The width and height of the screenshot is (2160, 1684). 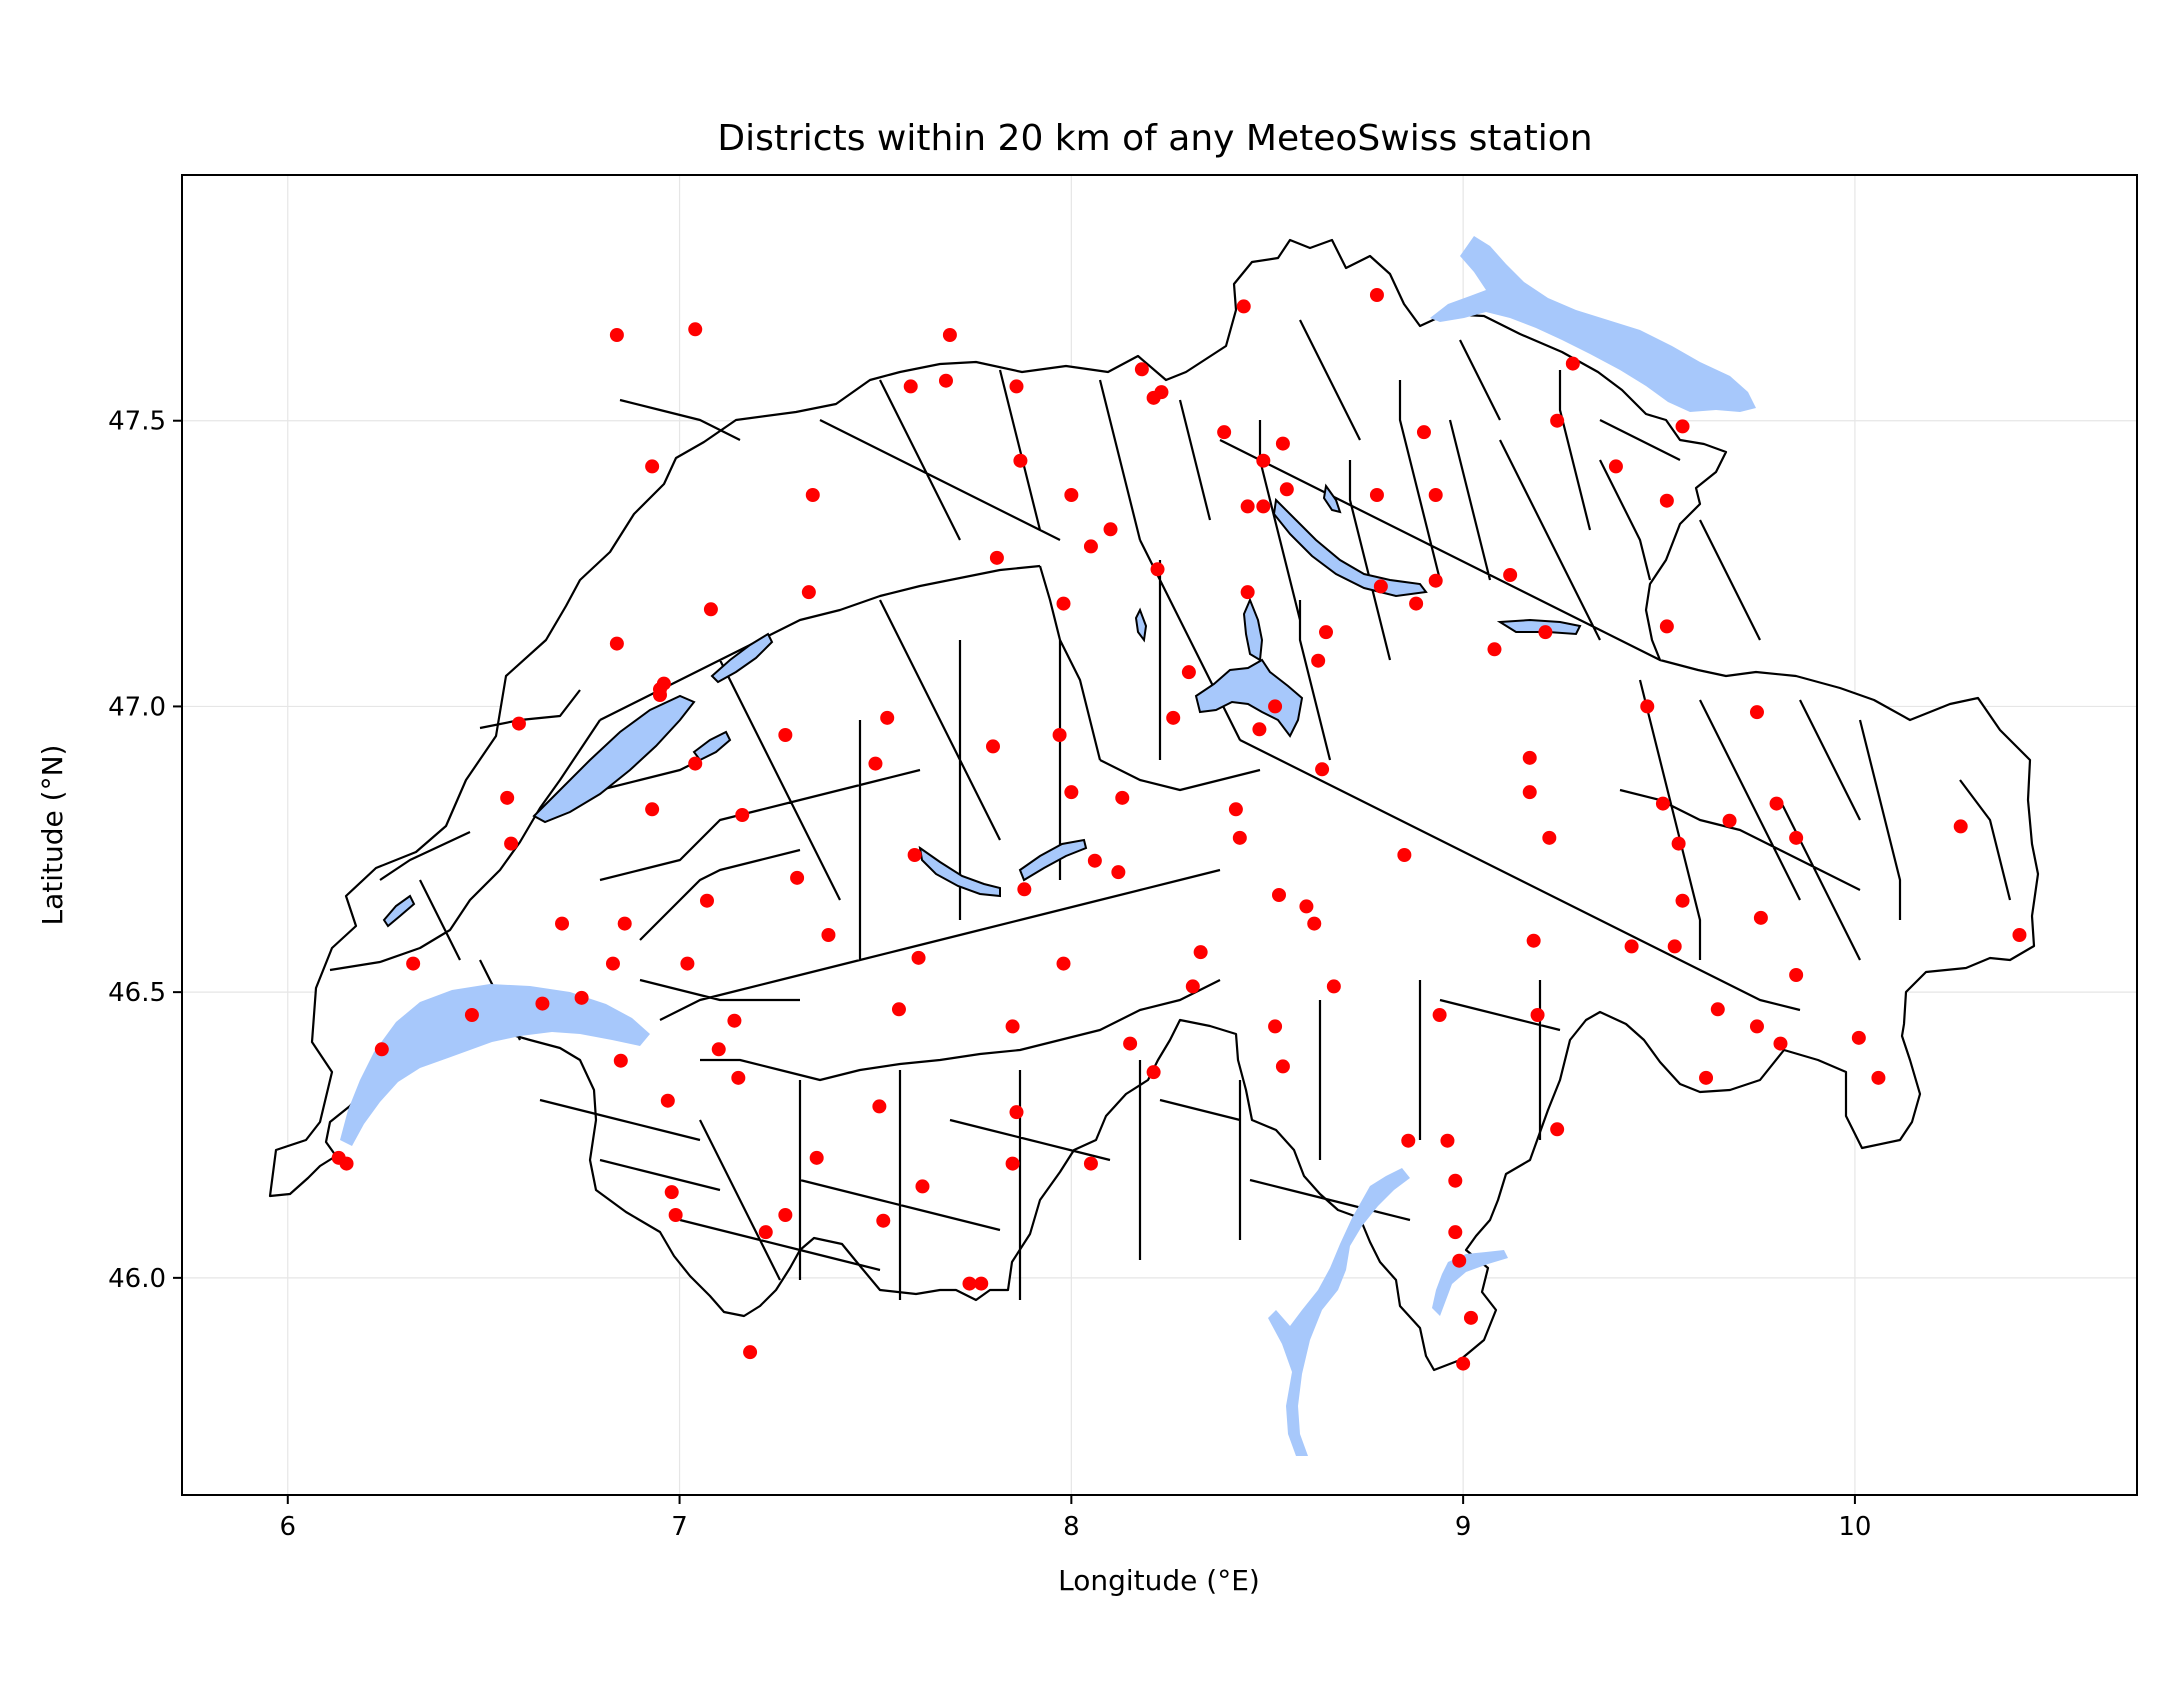 I want to click on lake-neuchatel, so click(x=614, y=759).